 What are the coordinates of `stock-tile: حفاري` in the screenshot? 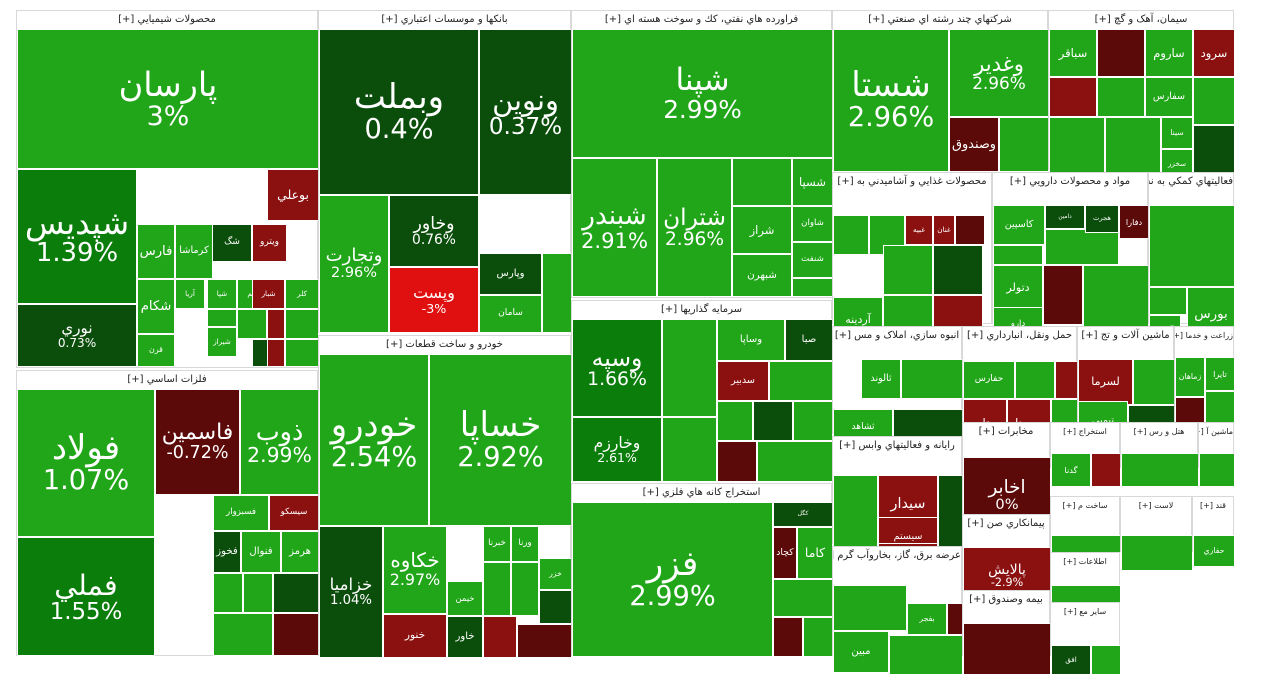 It's located at (1214, 551).